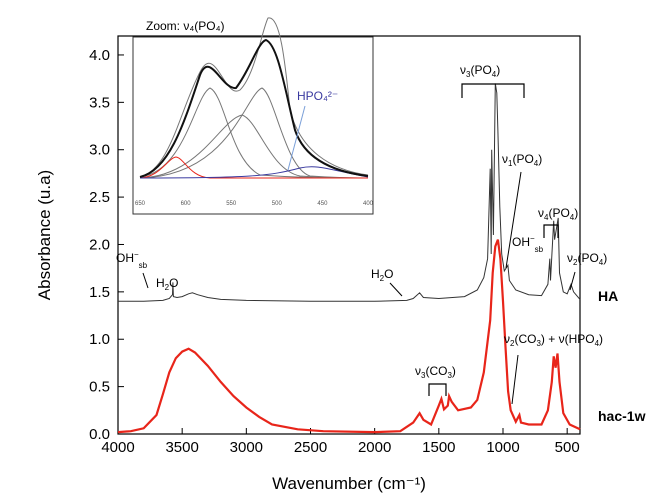 The height and width of the screenshot is (497, 657). Describe the element at coordinates (522, 210) in the screenshot. I see `annotation-v1-po4: ν1(PO4)` at that location.